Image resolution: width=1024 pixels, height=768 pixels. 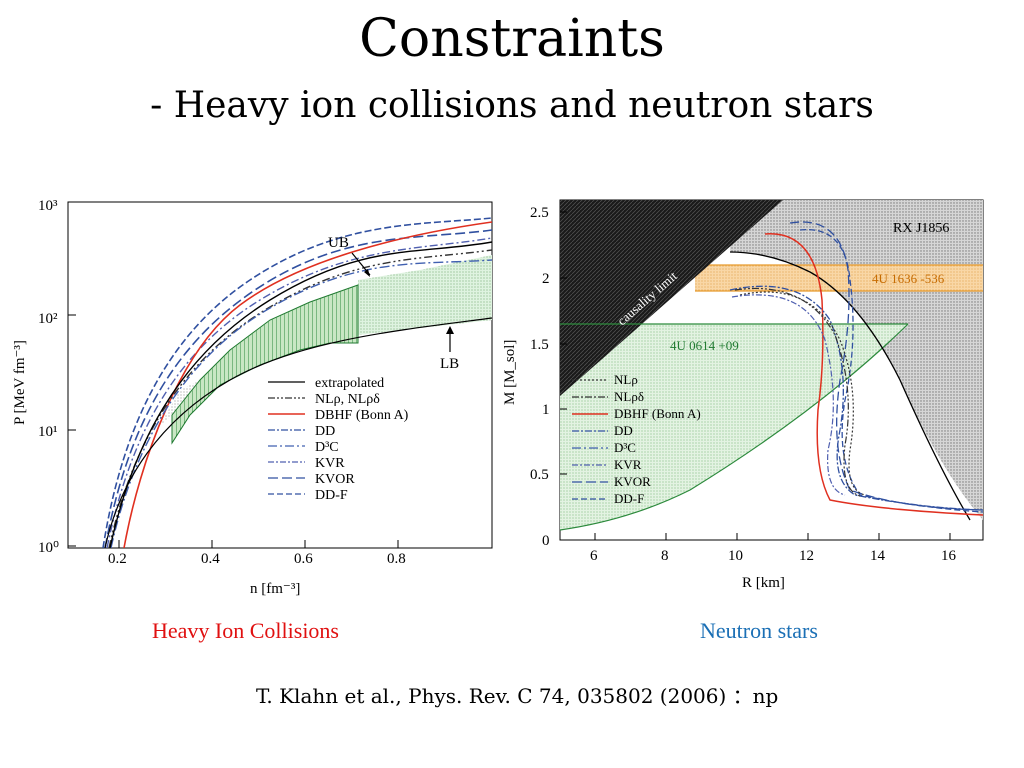 What do you see at coordinates (671, 298) in the screenshot?
I see `right-causality-region` at bounding box center [671, 298].